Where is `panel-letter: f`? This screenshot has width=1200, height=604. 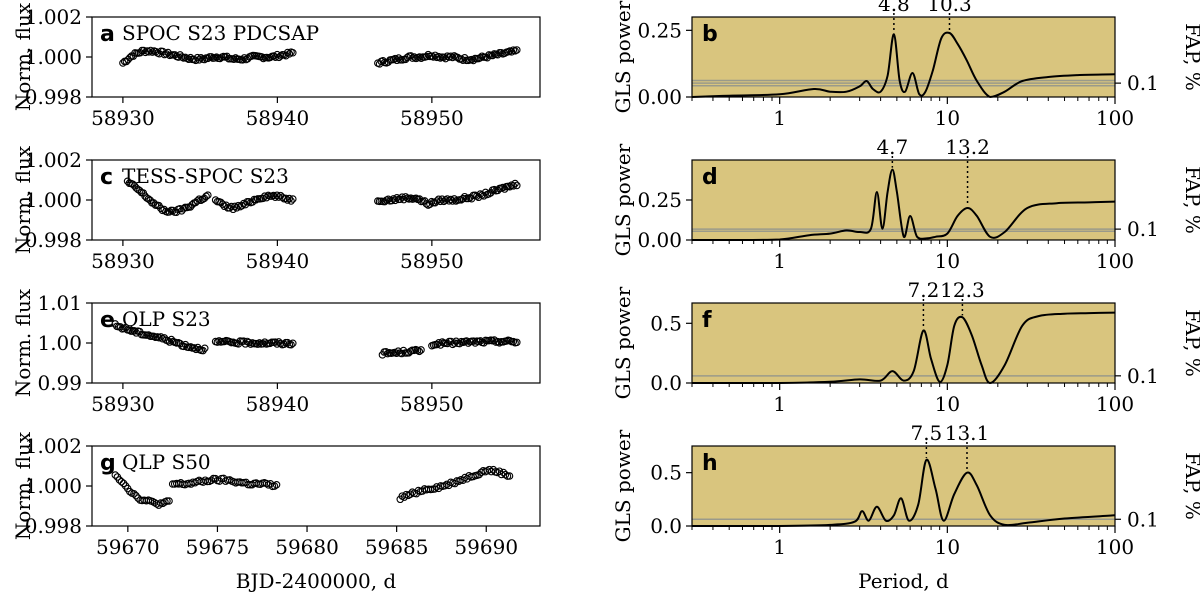
panel-letter: f is located at coordinates (707, 320).